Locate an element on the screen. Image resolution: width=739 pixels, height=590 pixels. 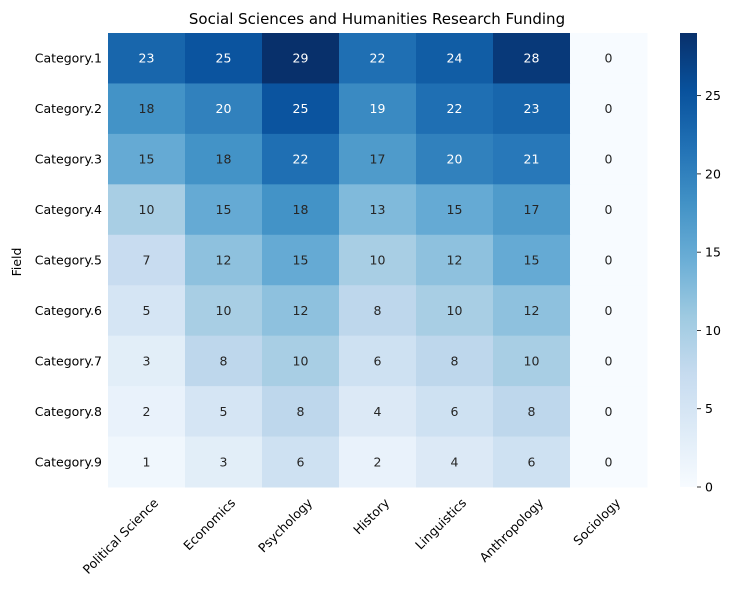
y-axis-label: Field is located at coordinates (16, 262).